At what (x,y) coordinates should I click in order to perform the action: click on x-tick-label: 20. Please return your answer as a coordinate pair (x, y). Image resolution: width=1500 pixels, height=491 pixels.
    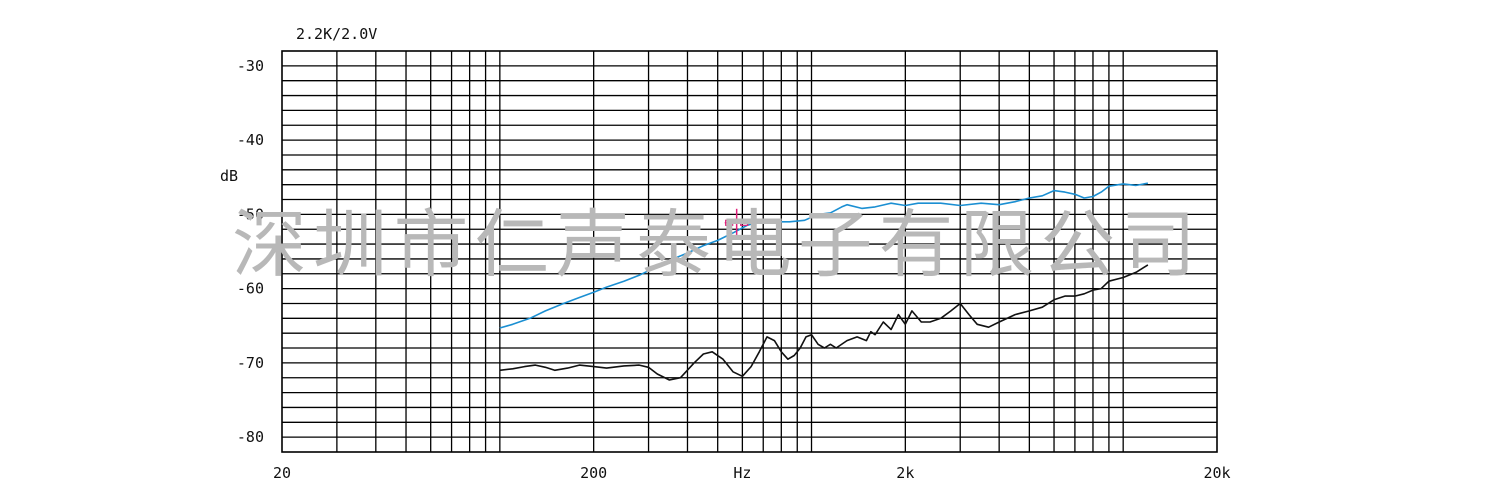
    Looking at the image, I should click on (282, 473).